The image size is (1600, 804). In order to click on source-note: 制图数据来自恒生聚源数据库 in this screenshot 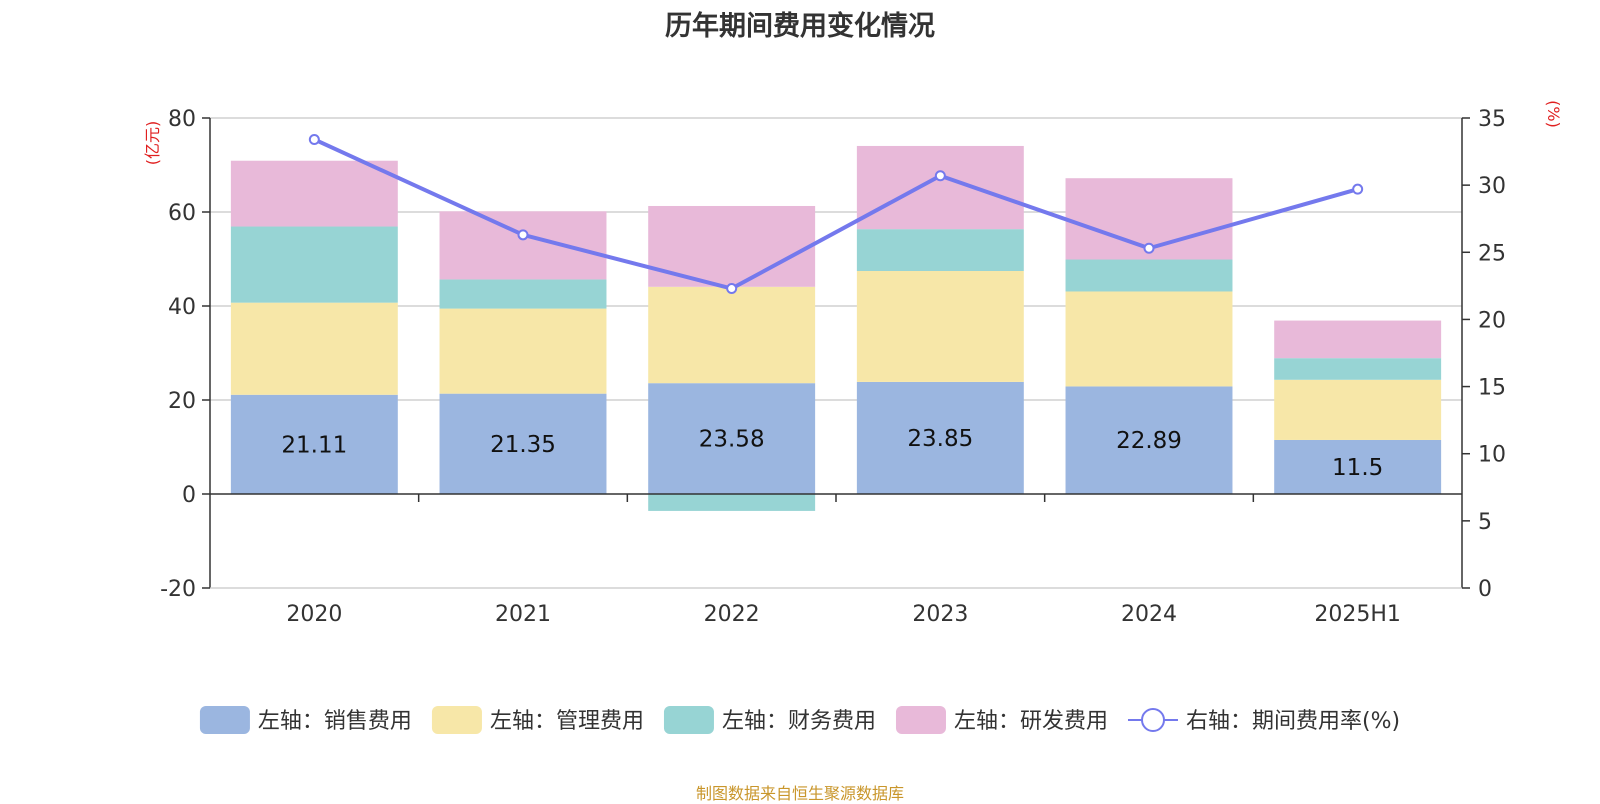, I will do `click(799, 793)`.